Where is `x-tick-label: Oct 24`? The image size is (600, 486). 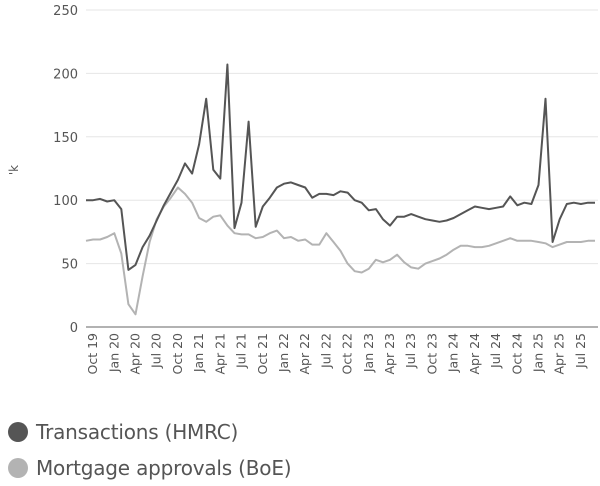 x-tick-label: Oct 24 is located at coordinates (516, 354).